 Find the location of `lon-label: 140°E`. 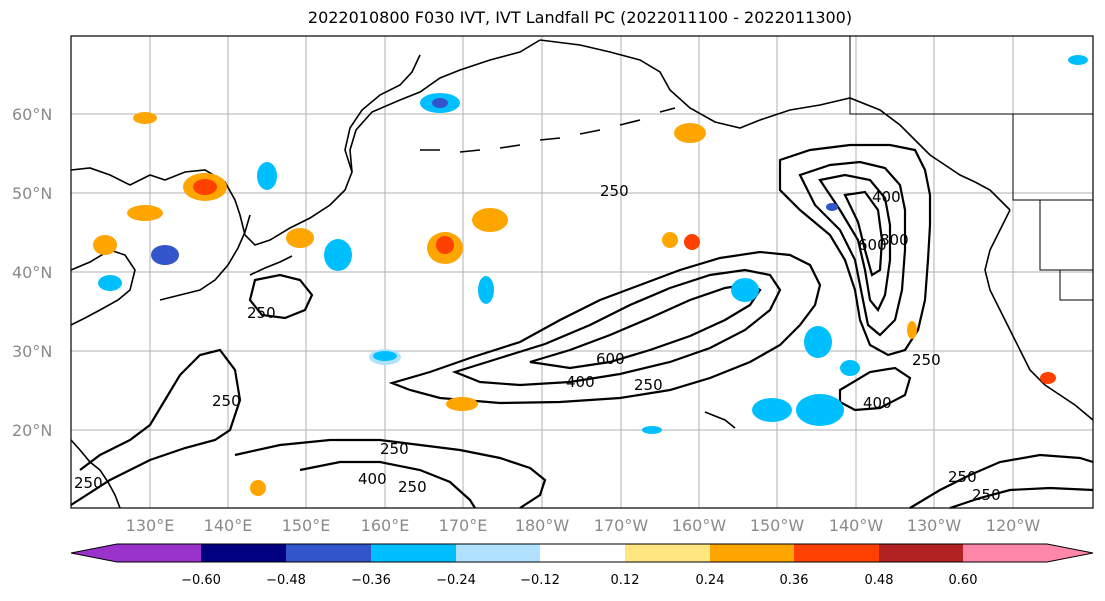

lon-label: 140°E is located at coordinates (228, 525).